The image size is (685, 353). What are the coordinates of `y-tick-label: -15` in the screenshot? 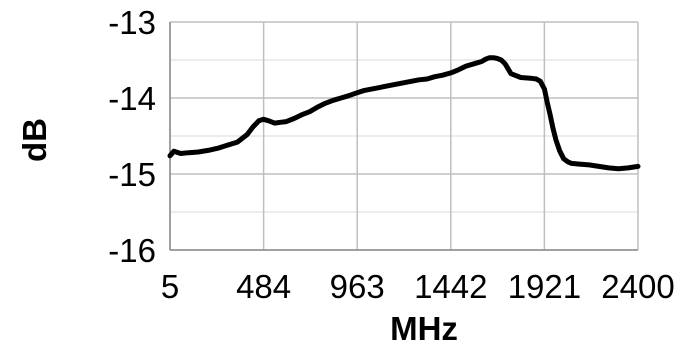 It's located at (132, 174).